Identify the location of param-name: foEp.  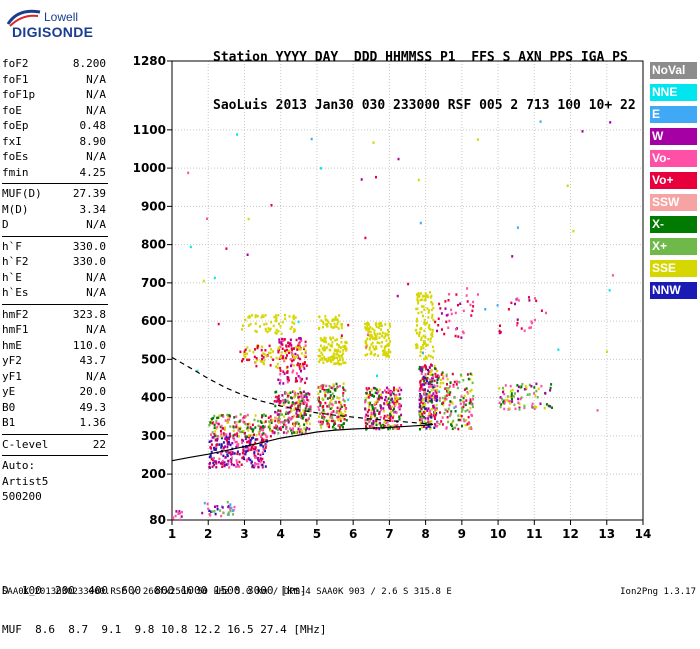
(15, 125).